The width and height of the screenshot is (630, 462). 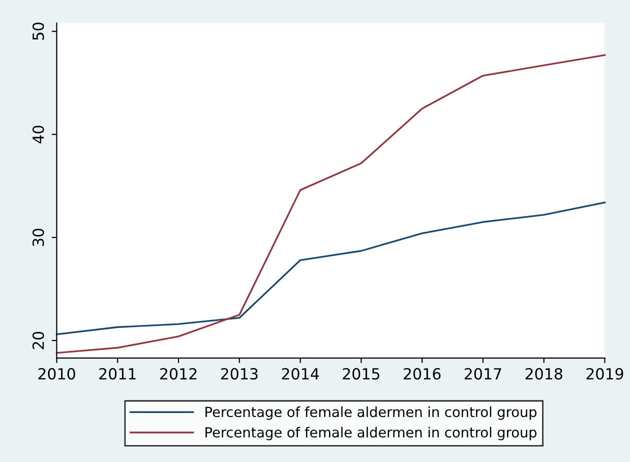 I want to click on x-tick-label: 2014, so click(x=300, y=374).